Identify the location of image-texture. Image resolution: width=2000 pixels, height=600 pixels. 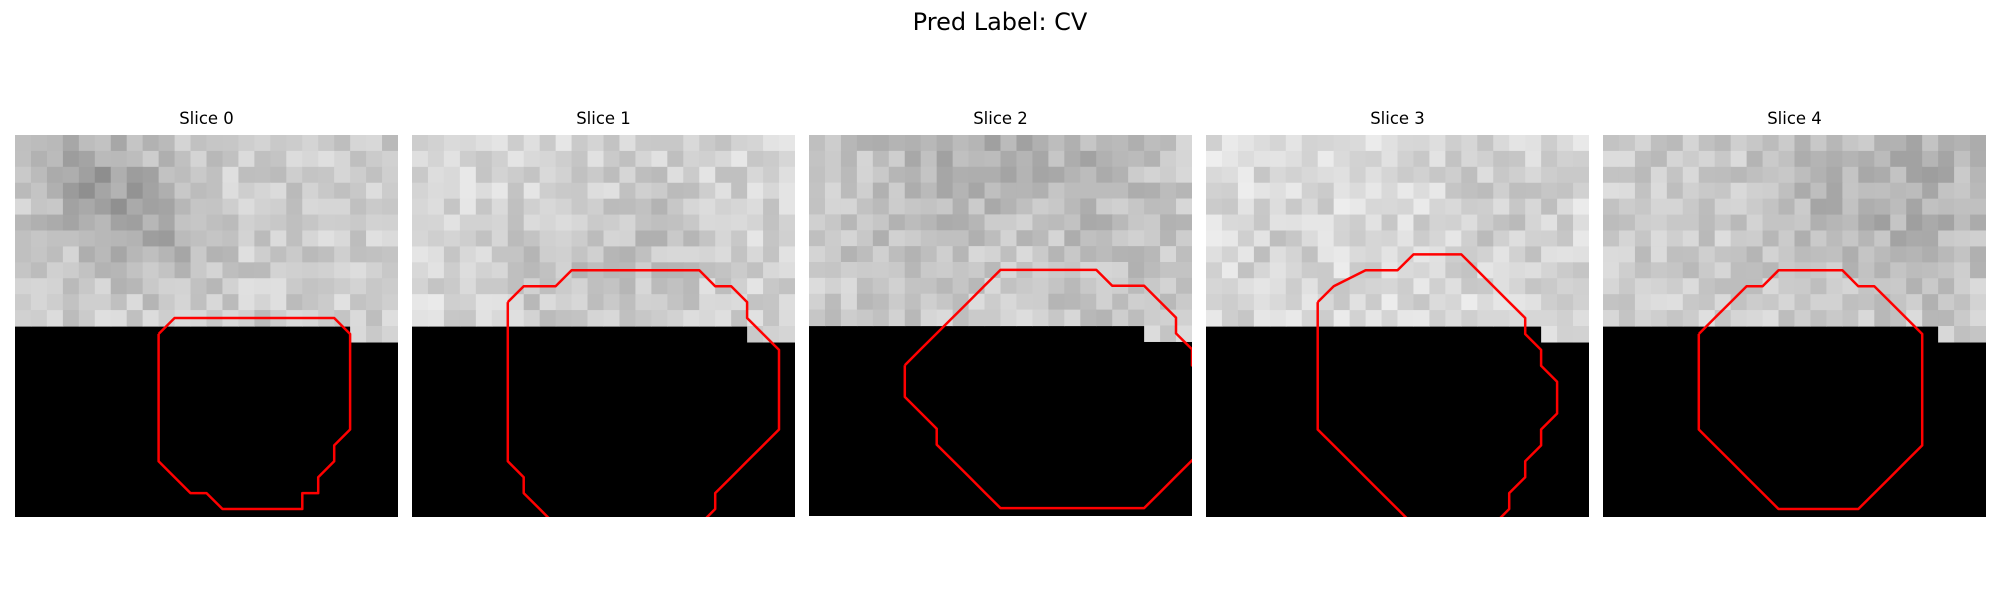
(1000, 238).